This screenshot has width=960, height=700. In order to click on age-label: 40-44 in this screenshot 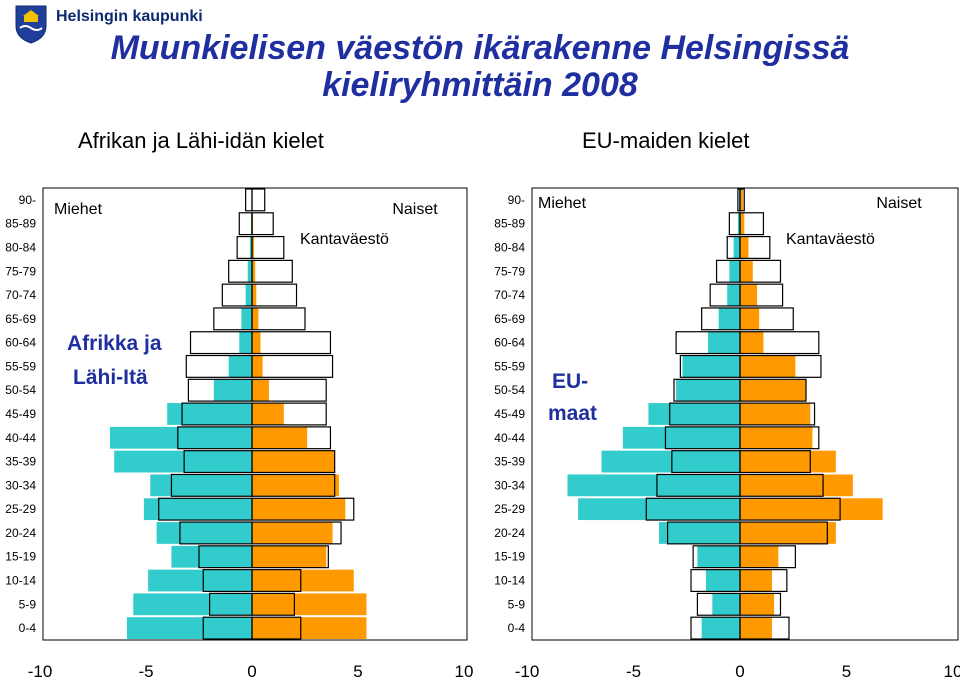, I will do `click(509, 438)`.